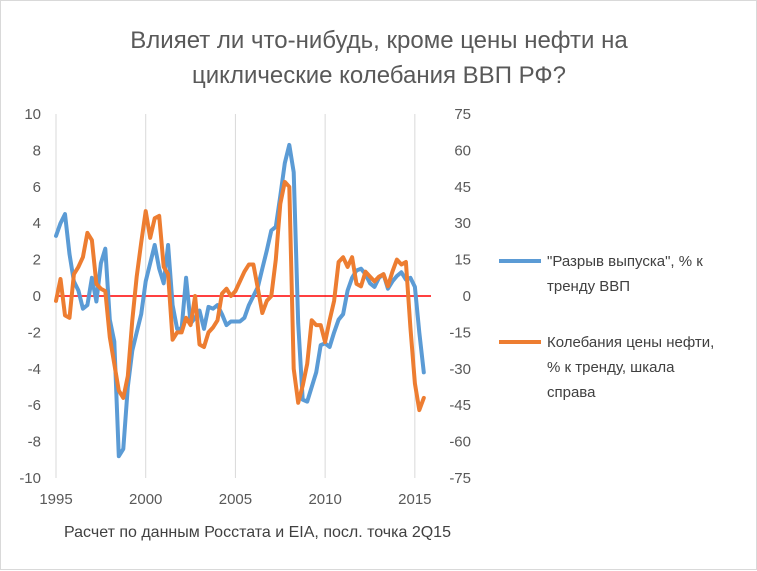 The height and width of the screenshot is (571, 757). I want to click on right-tick-label: 60, so click(462, 150).